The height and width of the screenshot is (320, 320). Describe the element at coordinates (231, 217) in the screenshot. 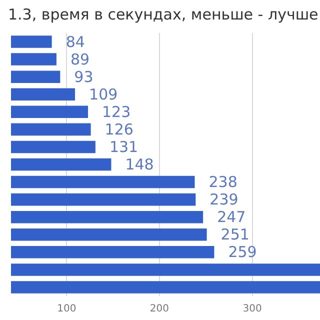

I see `data-label: 247` at that location.